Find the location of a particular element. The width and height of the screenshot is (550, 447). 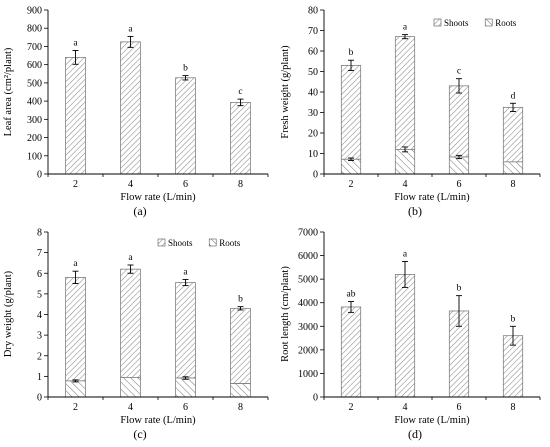

significance-letter-d-3: b is located at coordinates (513, 319).